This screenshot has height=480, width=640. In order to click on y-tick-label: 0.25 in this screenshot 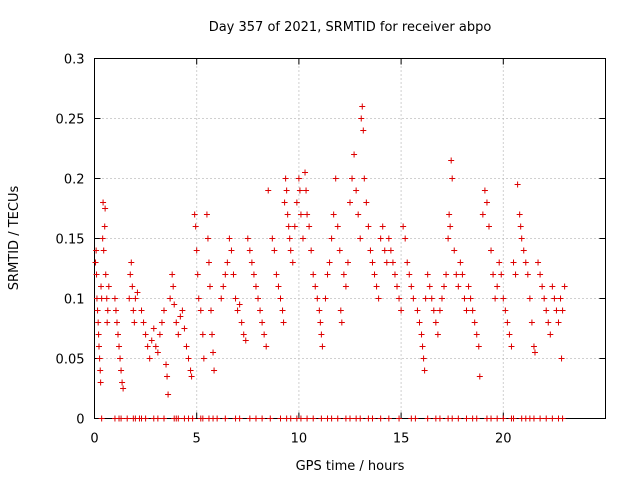, I will do `click(70, 120)`.